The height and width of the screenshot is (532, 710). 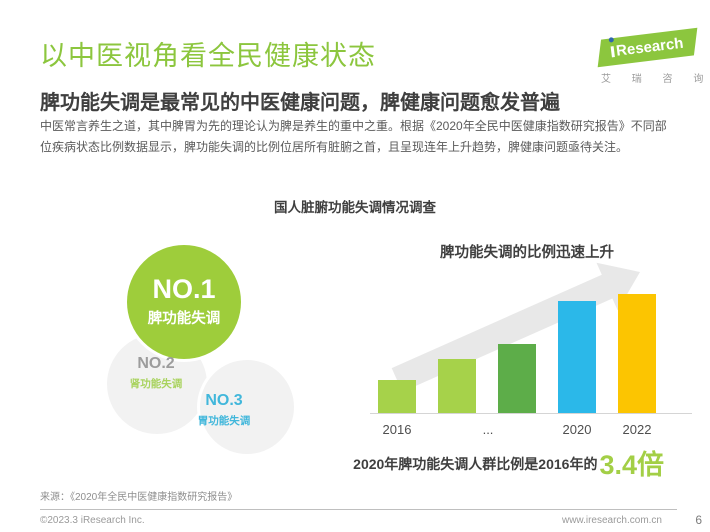 What do you see at coordinates (300, 103) in the screenshot?
I see `slide-subtitle: 脾功能失调是最常见的中医健康问题，脾健康问题愈发普遍` at bounding box center [300, 103].